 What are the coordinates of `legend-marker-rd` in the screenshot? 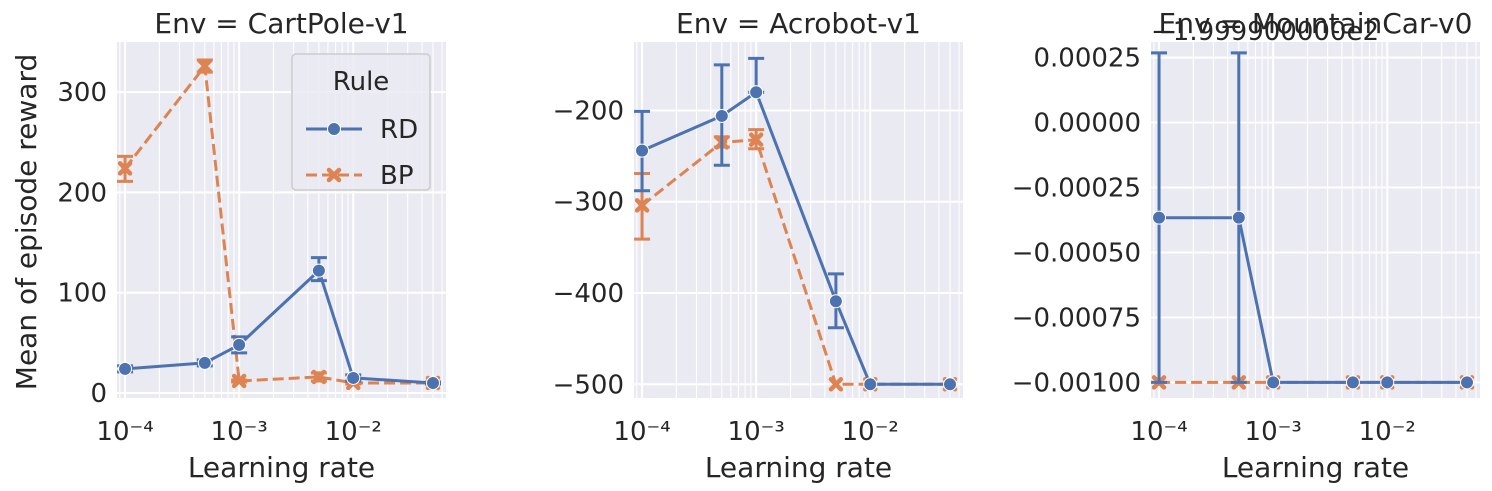 It's located at (334, 129).